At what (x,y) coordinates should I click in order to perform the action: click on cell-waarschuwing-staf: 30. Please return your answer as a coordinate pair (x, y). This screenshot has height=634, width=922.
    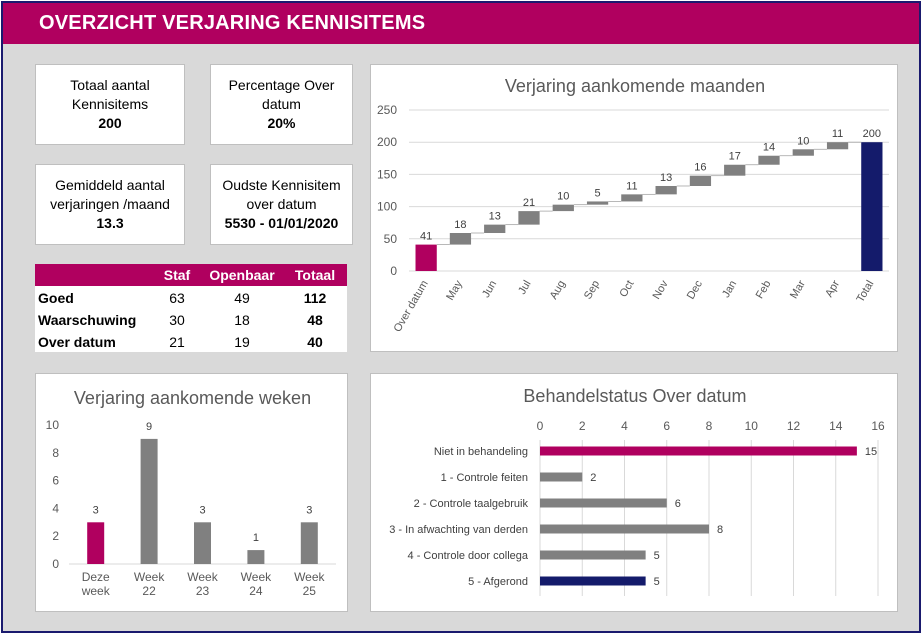
    Looking at the image, I should click on (177, 320).